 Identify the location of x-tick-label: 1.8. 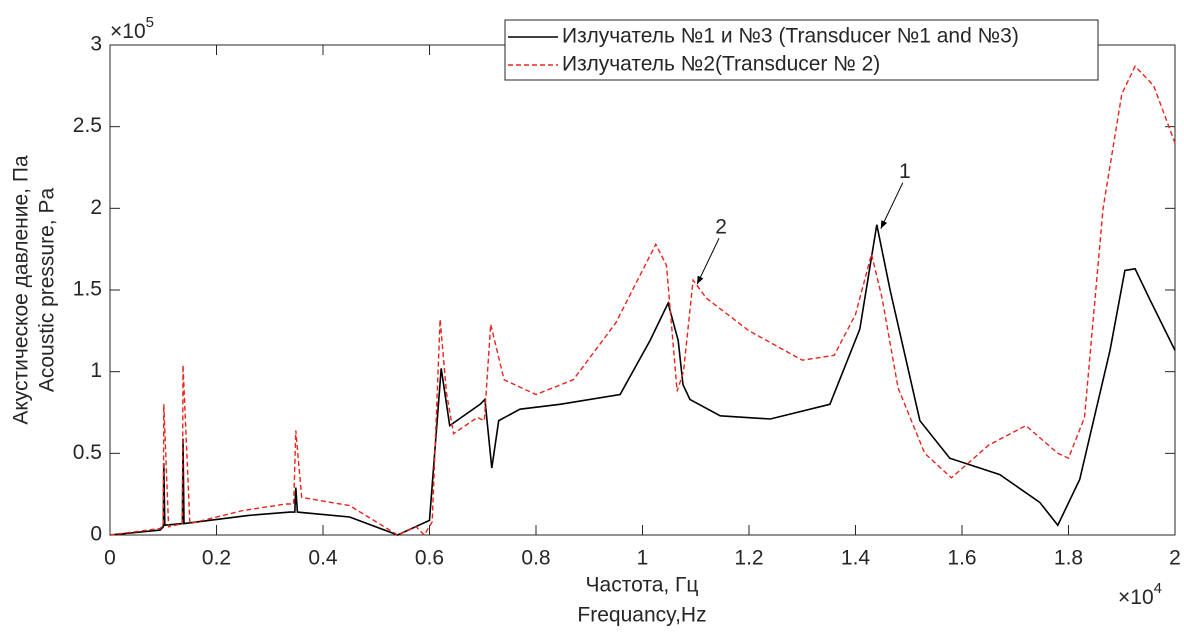
(1068, 558).